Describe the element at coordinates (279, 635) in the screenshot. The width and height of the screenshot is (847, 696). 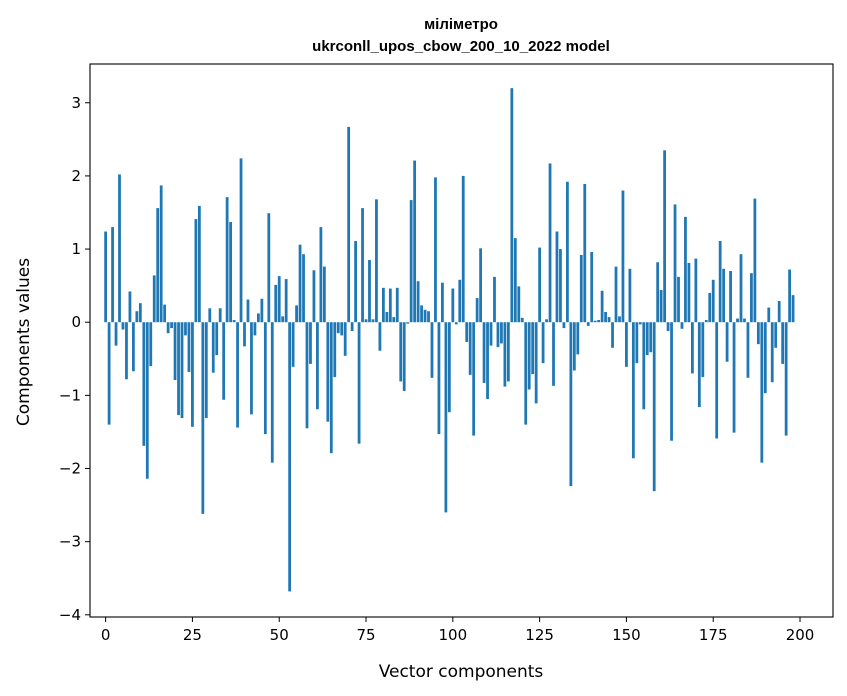
I see `x-tick-label: 50` at that location.